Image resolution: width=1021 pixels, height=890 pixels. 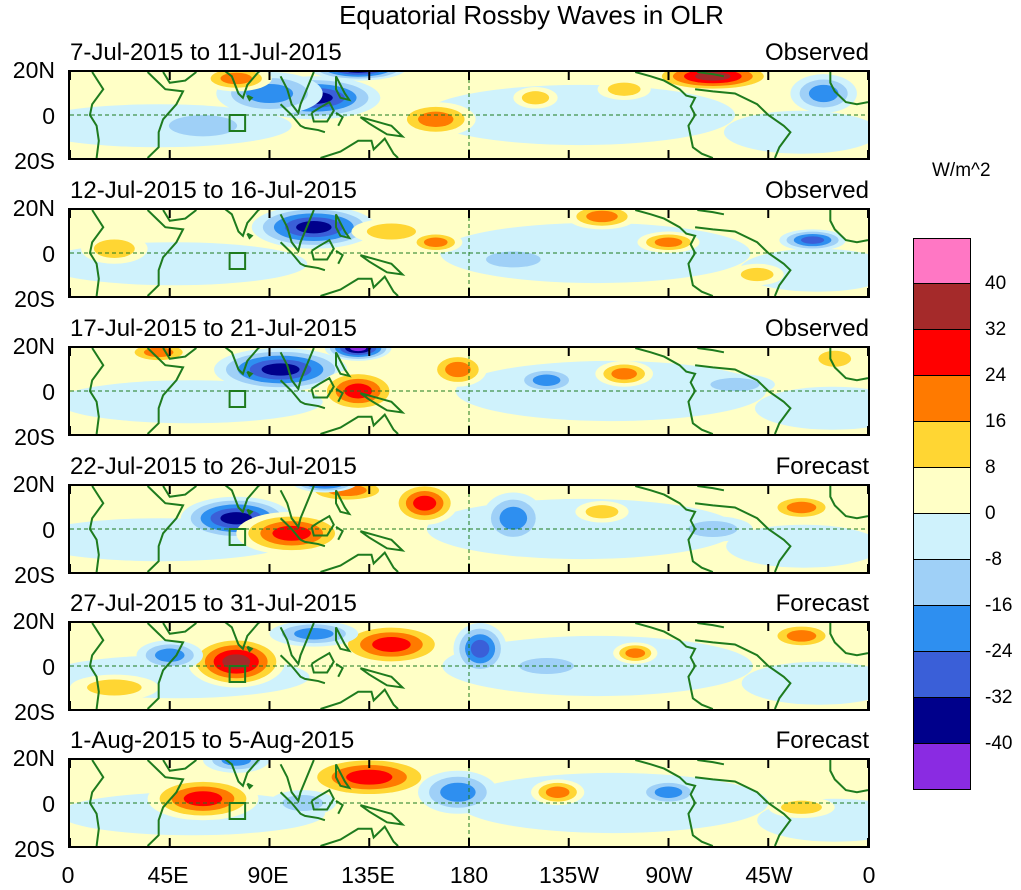 I want to click on colorbar-label: -8, so click(x=993, y=559).